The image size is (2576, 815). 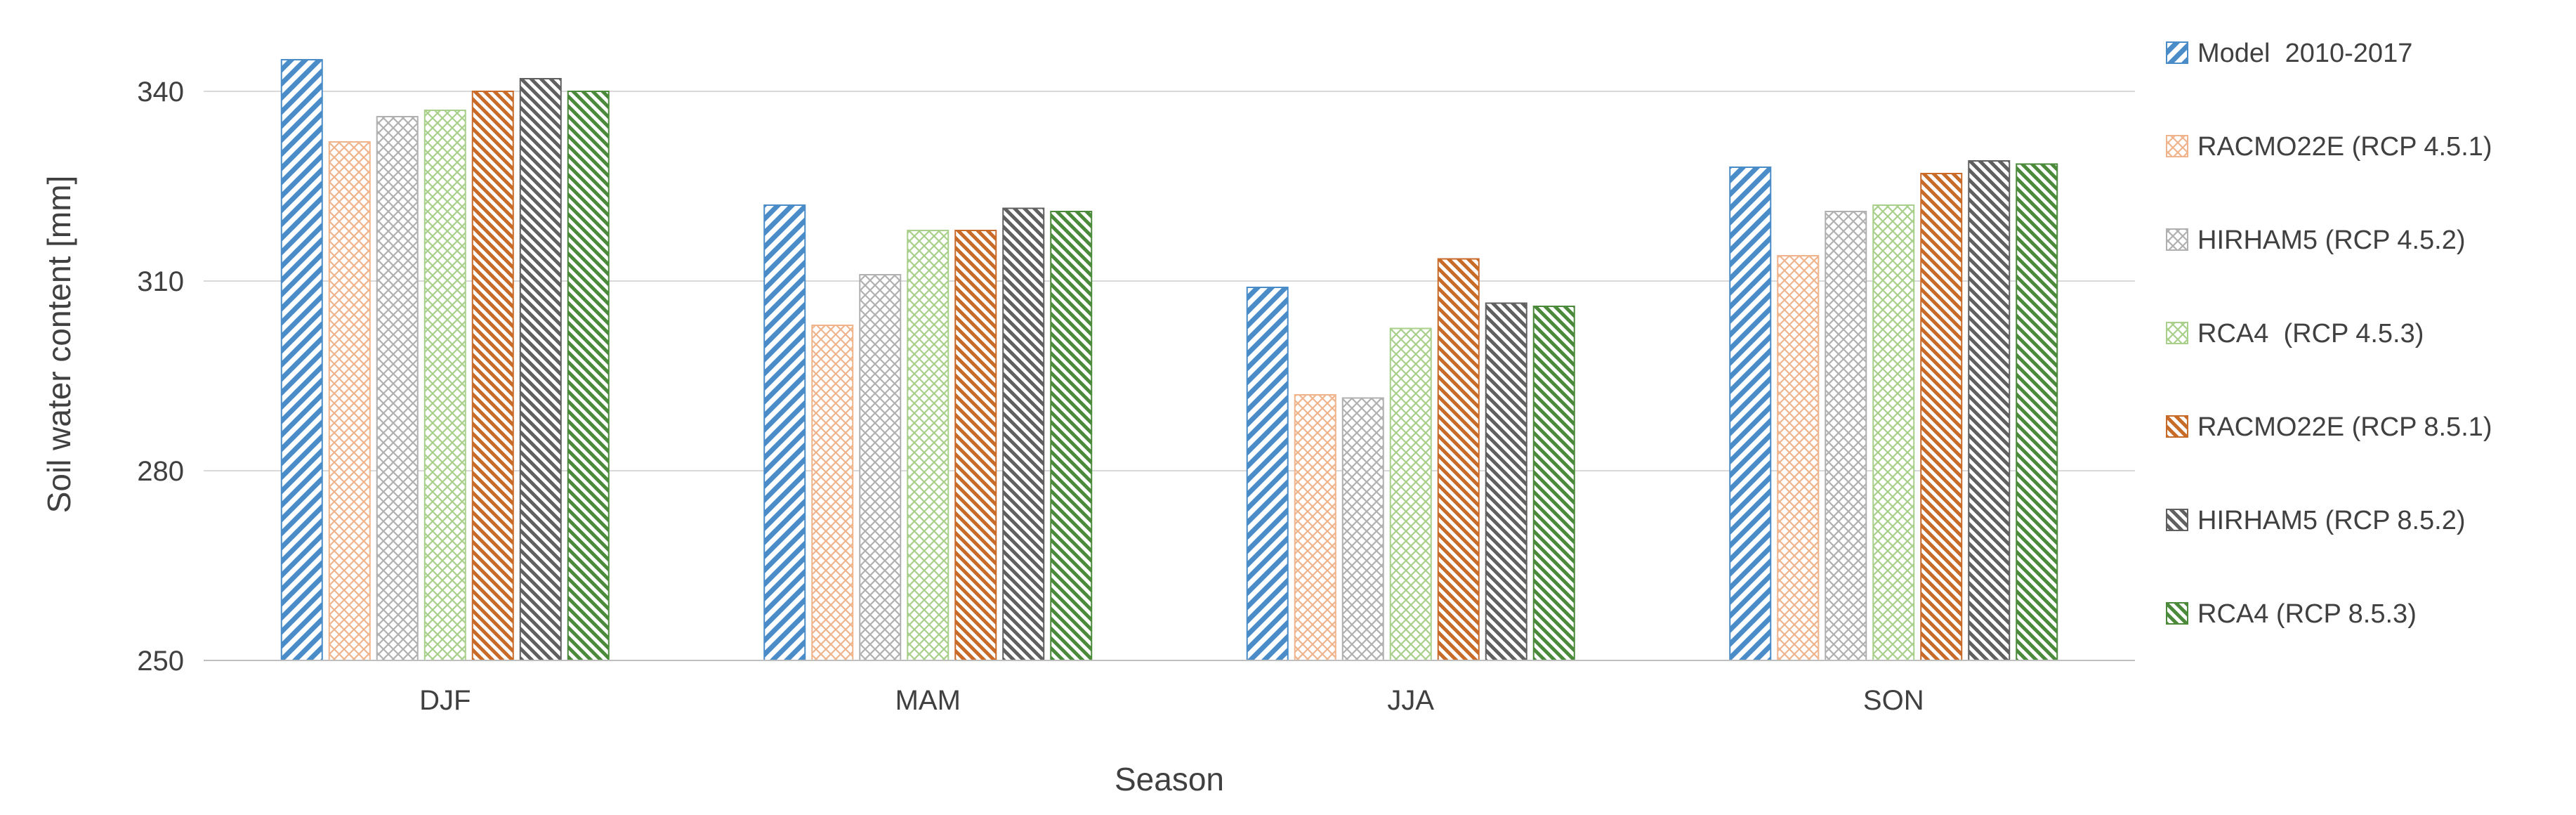 I want to click on y-tick-label-310: 310, so click(x=160, y=281).